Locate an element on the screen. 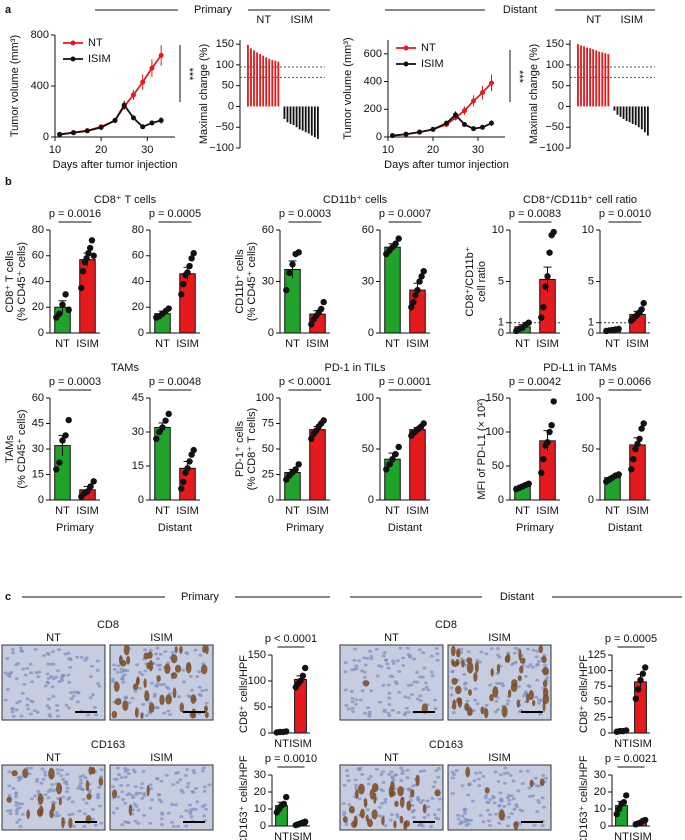 This screenshot has height=840, width=685. y-tick-label: 150 is located at coordinates (495, 398).